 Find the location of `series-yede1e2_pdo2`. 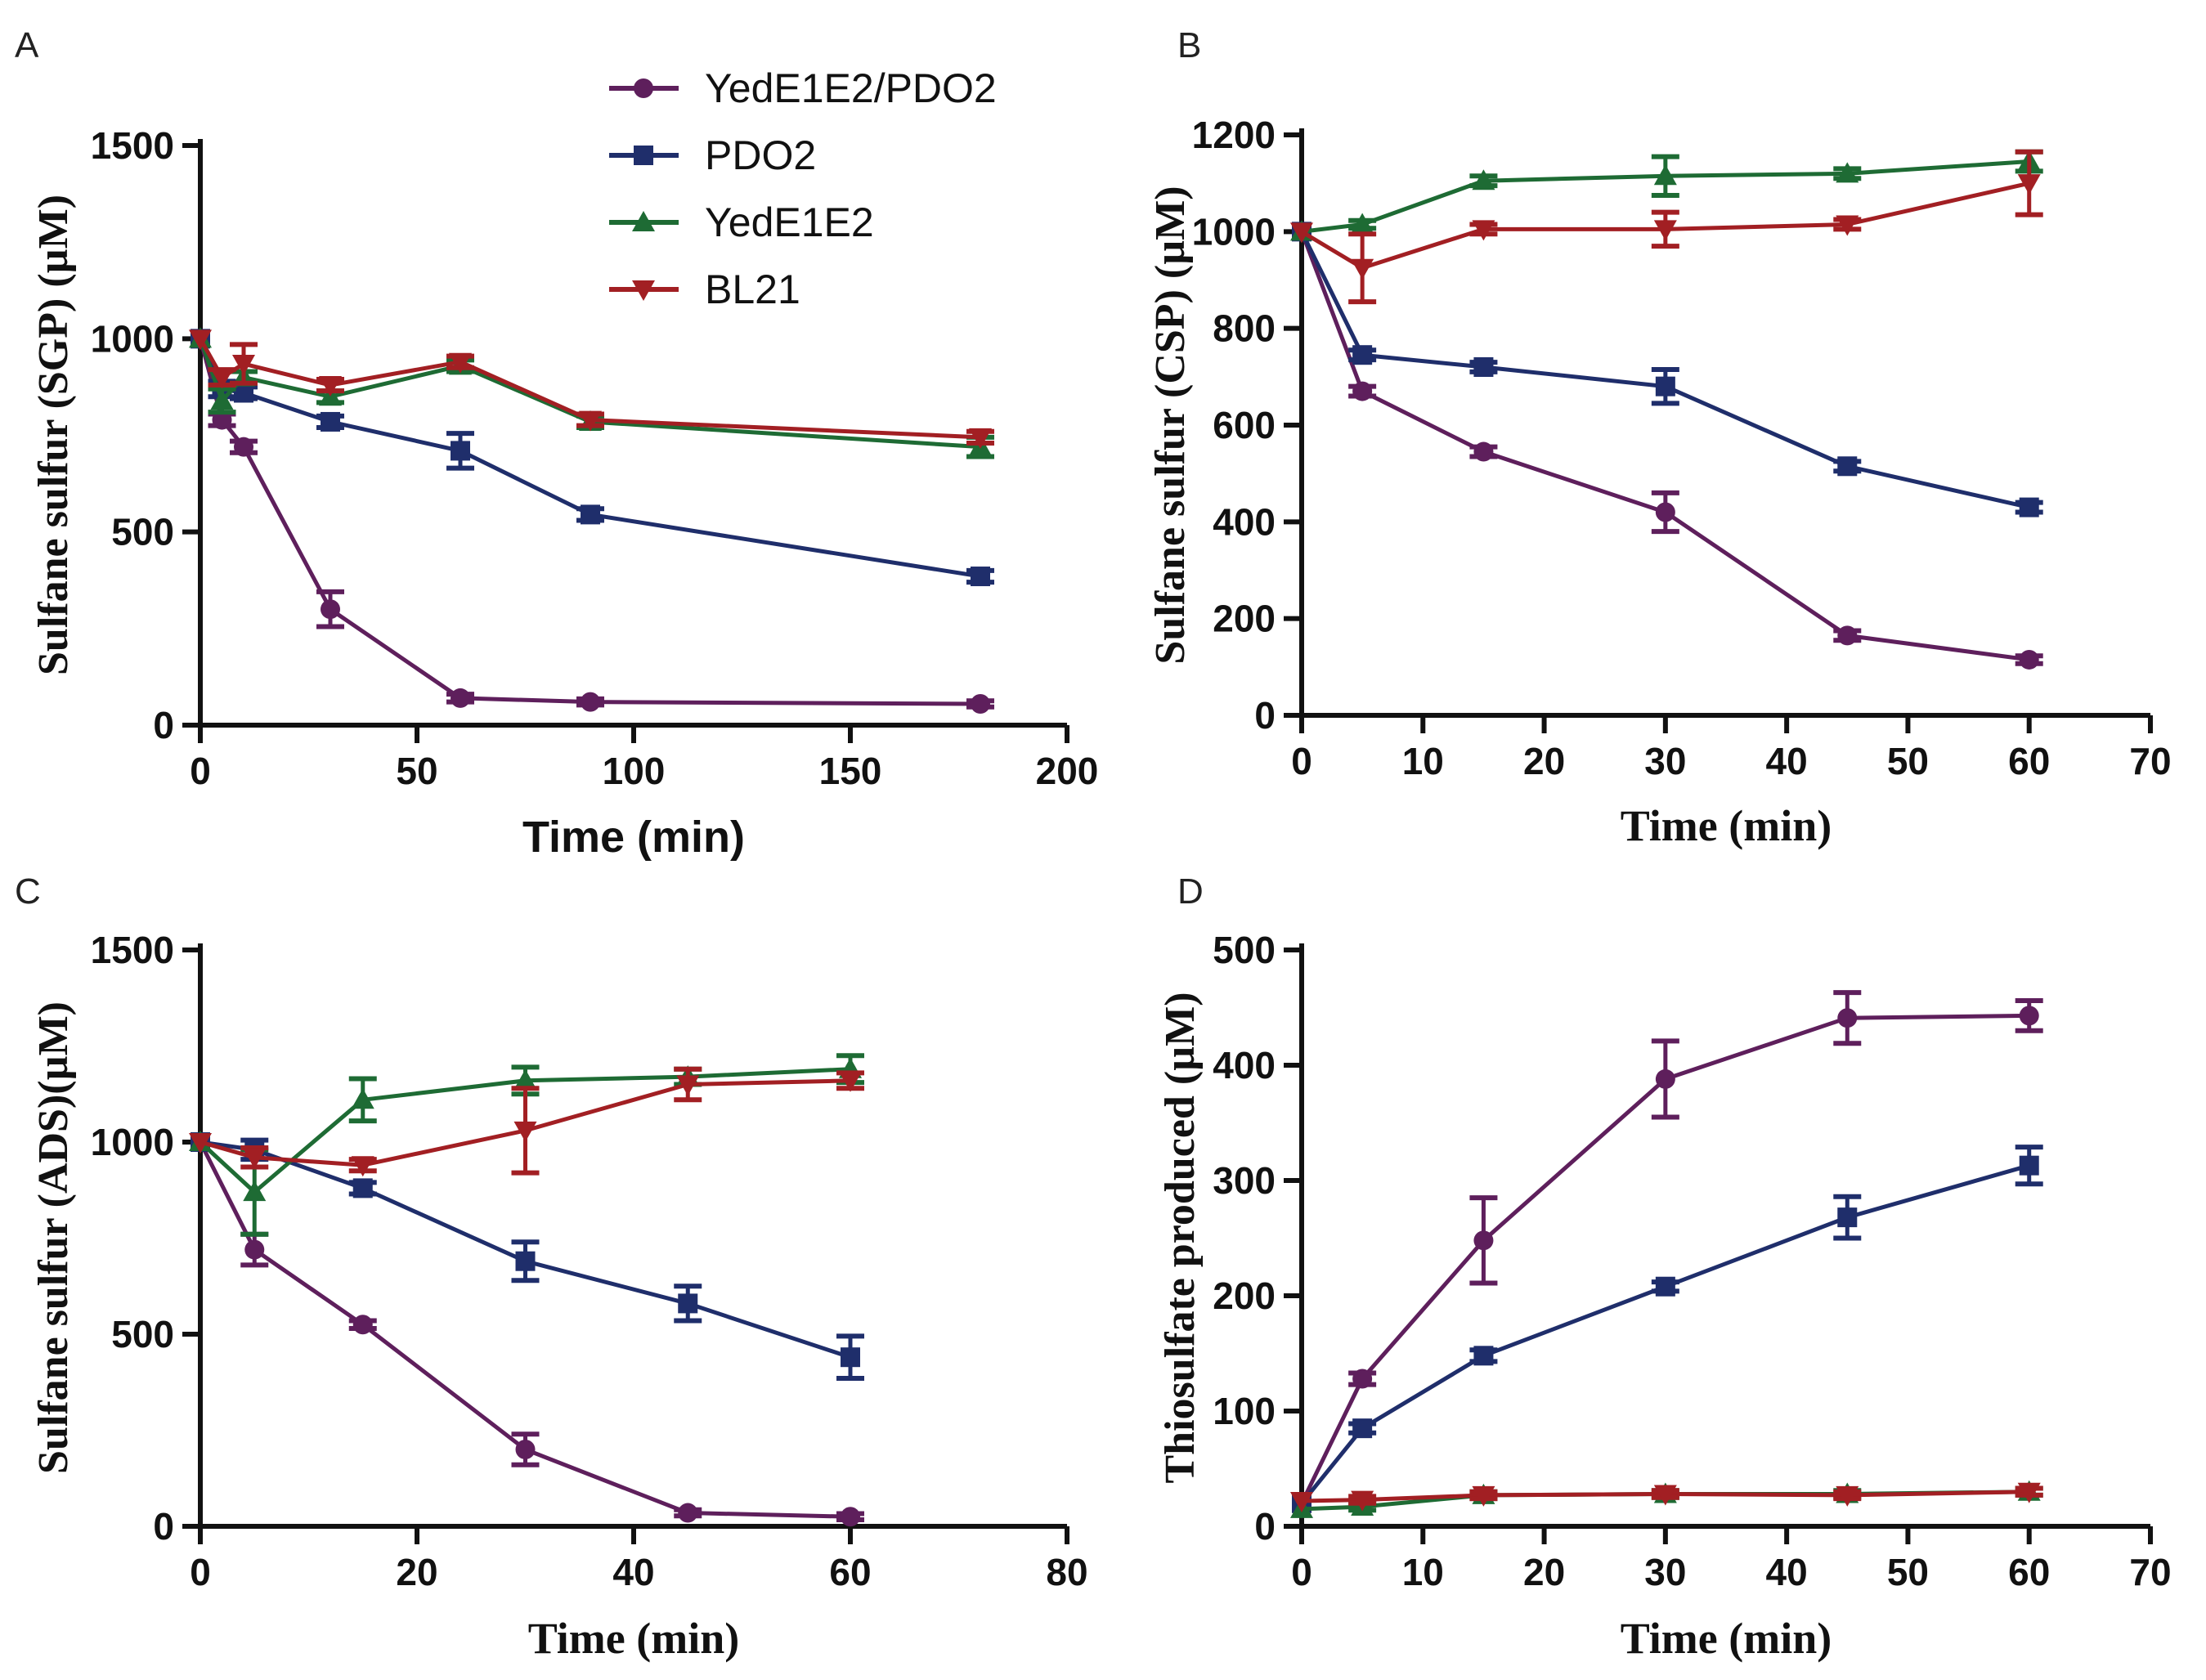

series-yede1e2_pdo2 is located at coordinates (1667, 446).